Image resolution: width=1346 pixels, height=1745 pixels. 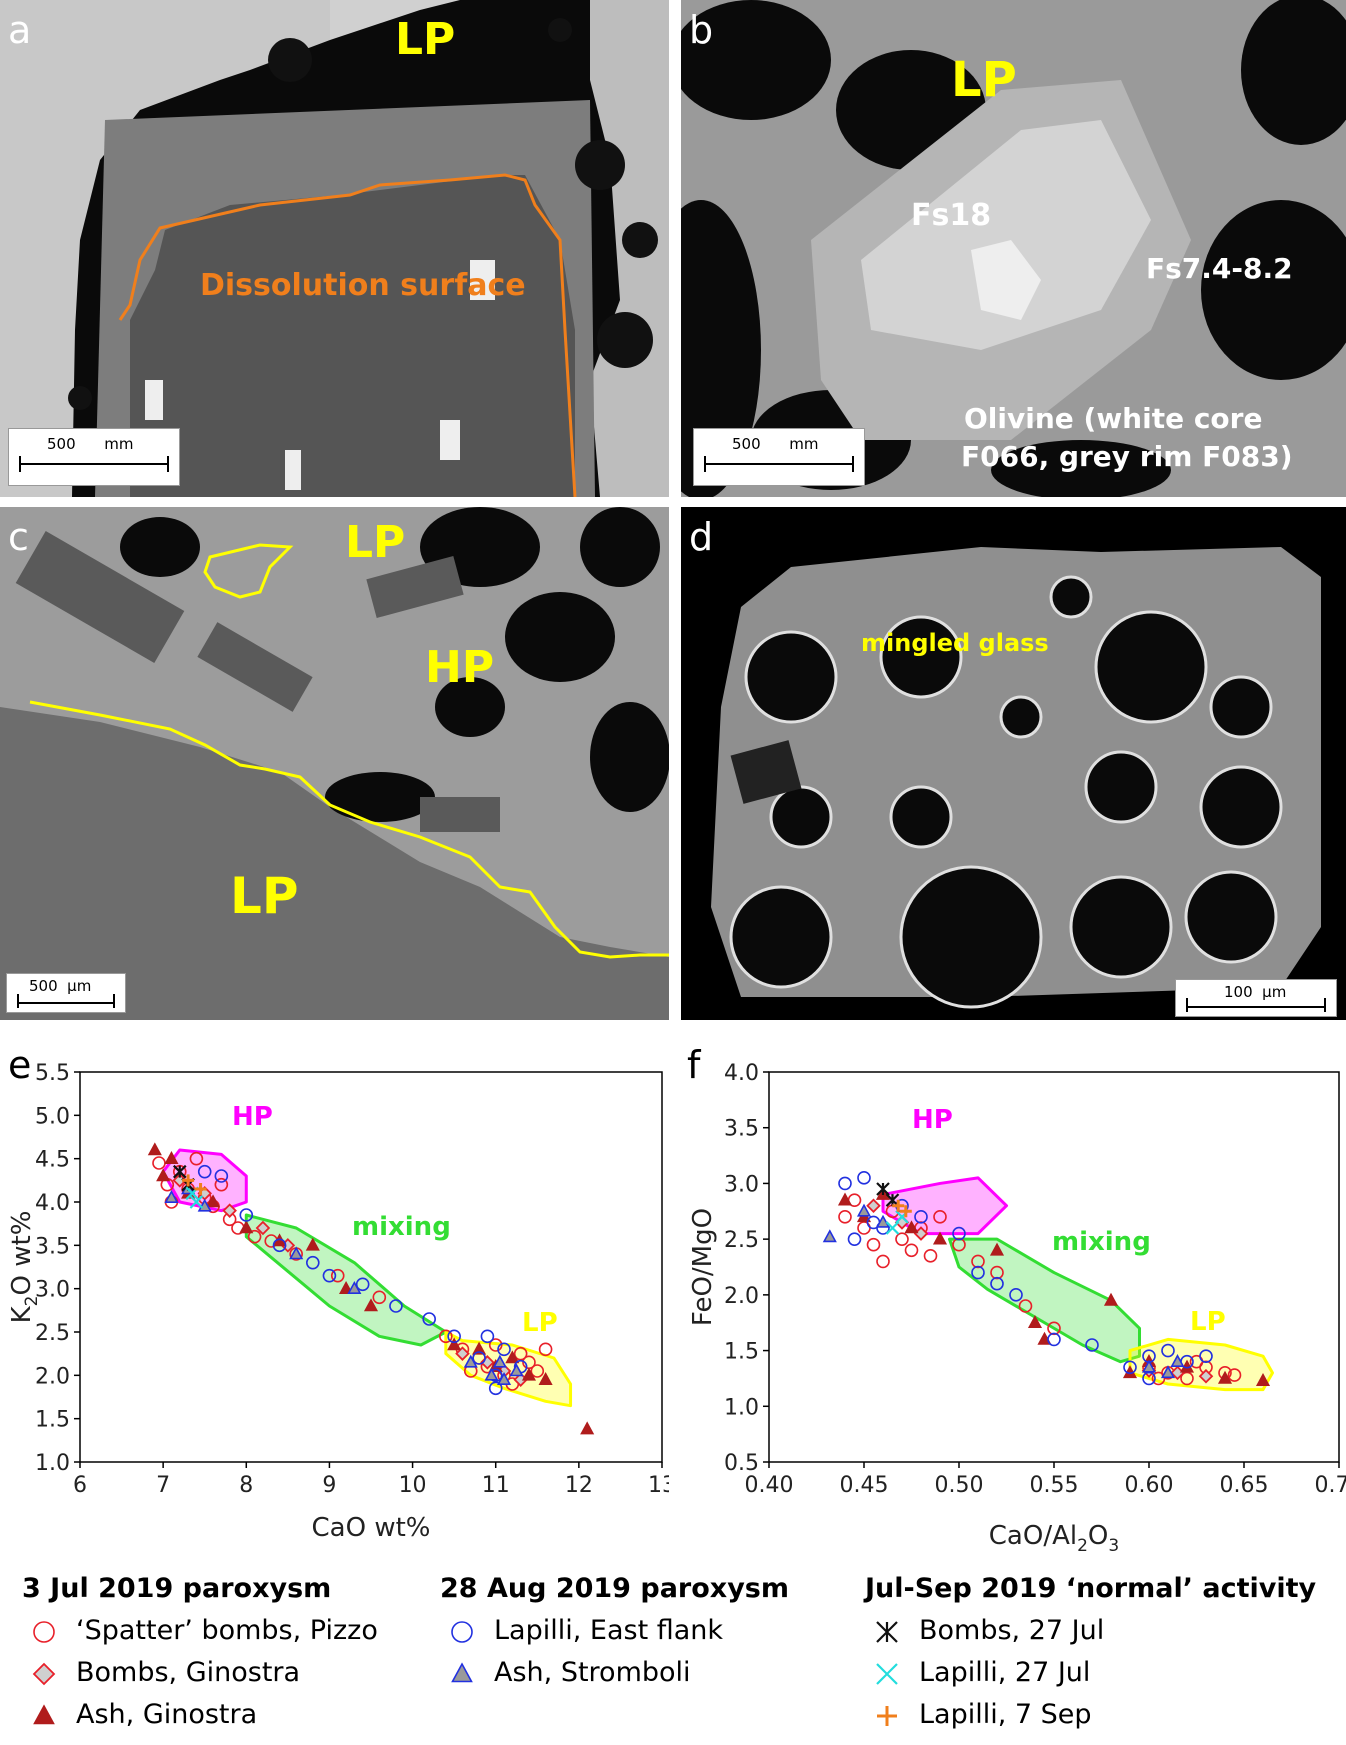 What do you see at coordinates (1054, 1485) in the screenshot?
I see `x-tick-label: 0.55` at bounding box center [1054, 1485].